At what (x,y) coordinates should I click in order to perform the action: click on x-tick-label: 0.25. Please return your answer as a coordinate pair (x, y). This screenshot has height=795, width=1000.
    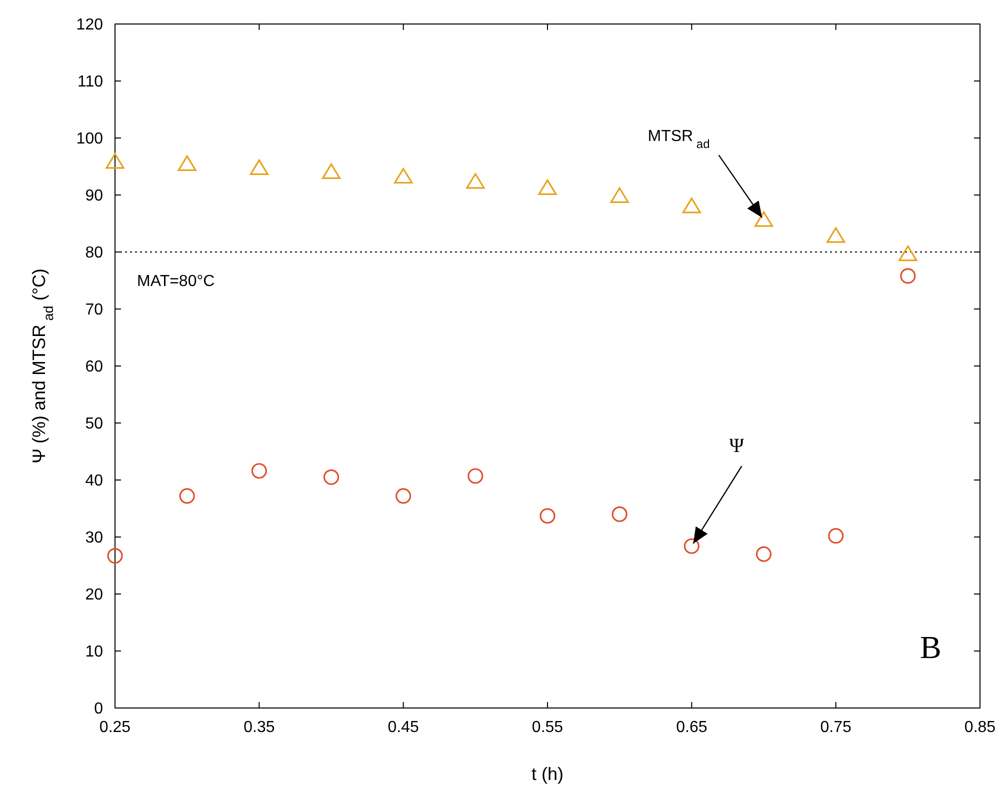
    Looking at the image, I should click on (115, 727).